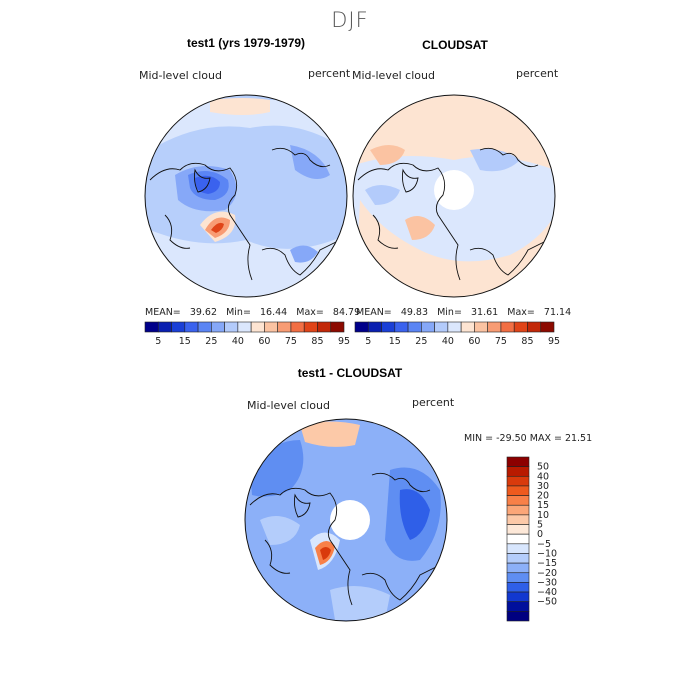  What do you see at coordinates (350, 373) in the screenshot?
I see `panel3-title: test1 - CLOUDSAT` at bounding box center [350, 373].